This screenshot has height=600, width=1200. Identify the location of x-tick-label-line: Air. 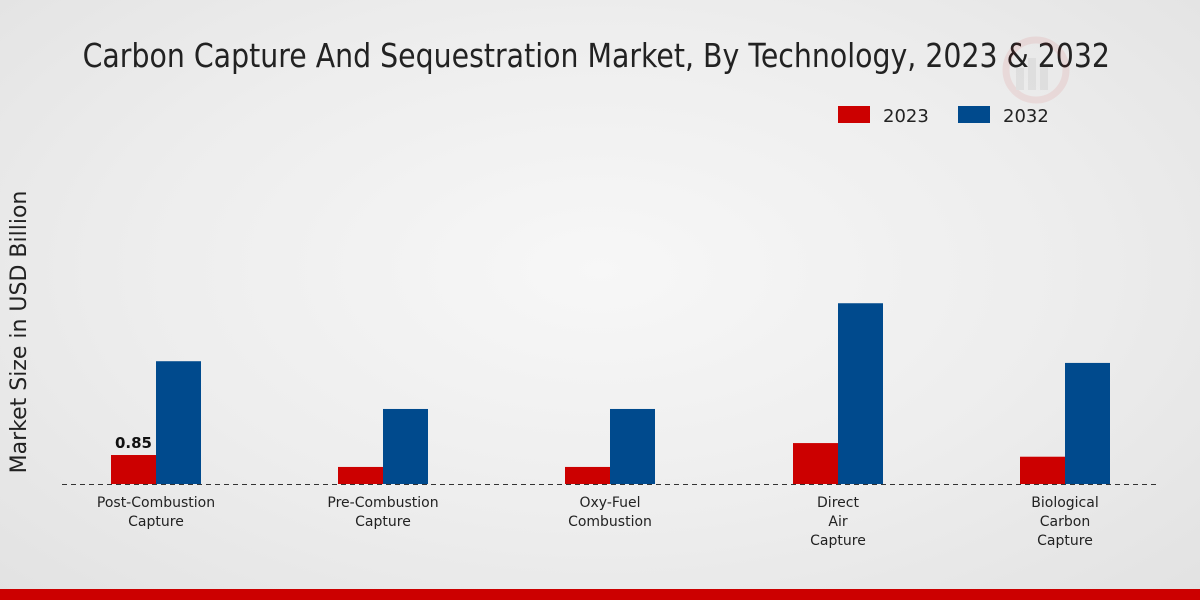
(837, 522).